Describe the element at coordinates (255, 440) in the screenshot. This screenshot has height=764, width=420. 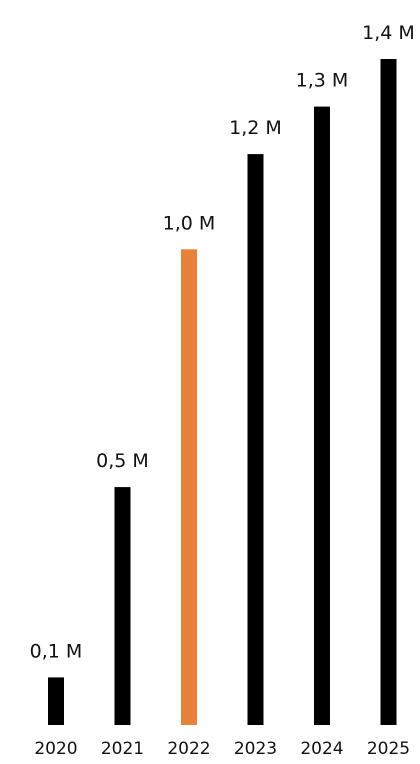
I see `bar-2023` at that location.